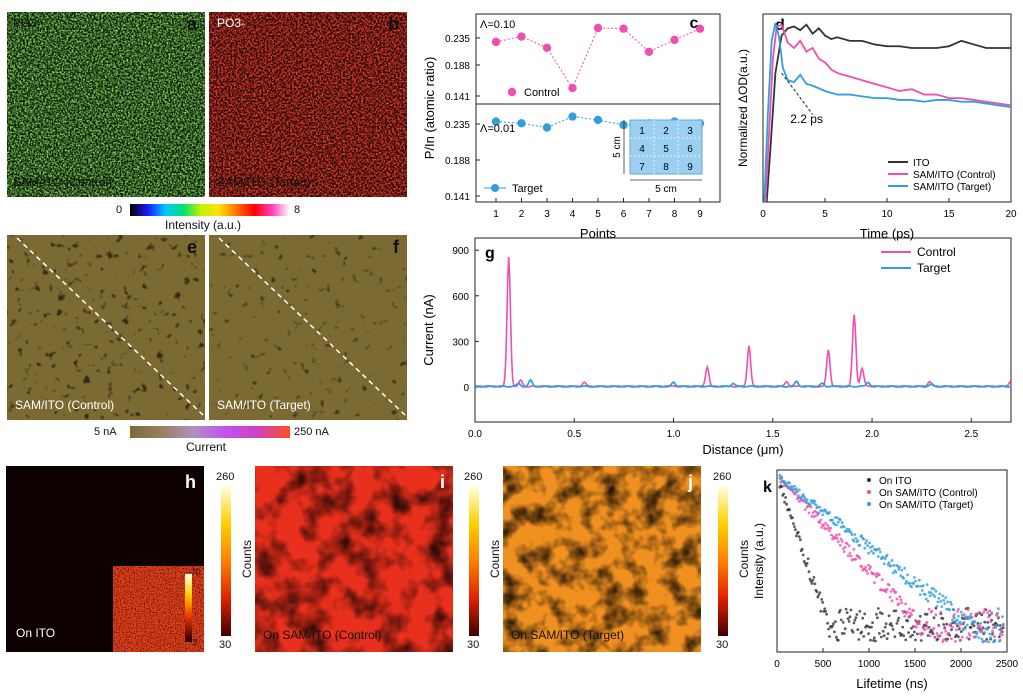 This screenshot has height=697, width=1023. What do you see at coordinates (722, 477) in the screenshot?
I see `counts-colorbar-j-max: 260` at bounding box center [722, 477].